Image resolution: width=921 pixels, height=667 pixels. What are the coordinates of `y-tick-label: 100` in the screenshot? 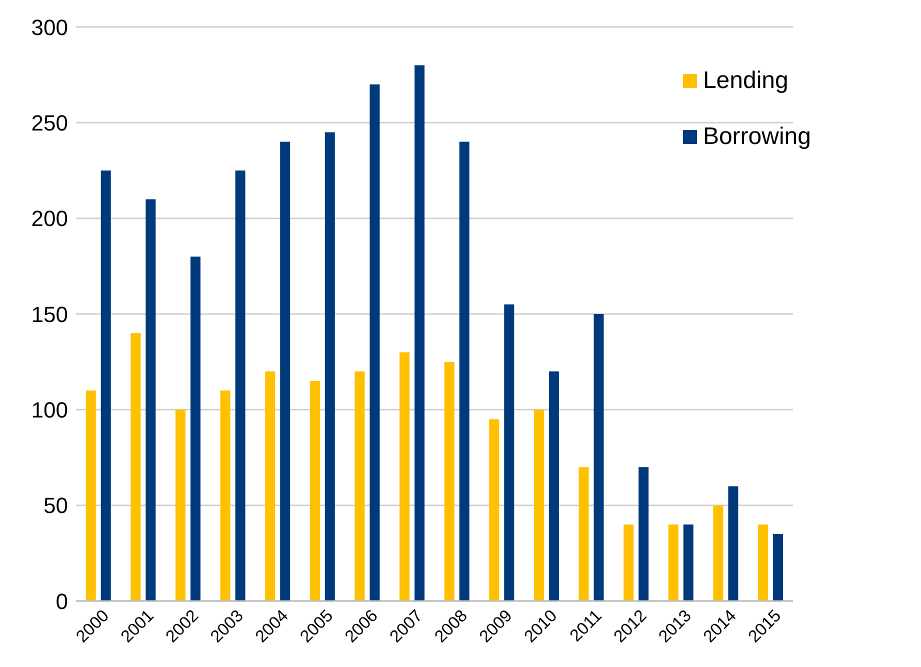 It's located at (49, 409).